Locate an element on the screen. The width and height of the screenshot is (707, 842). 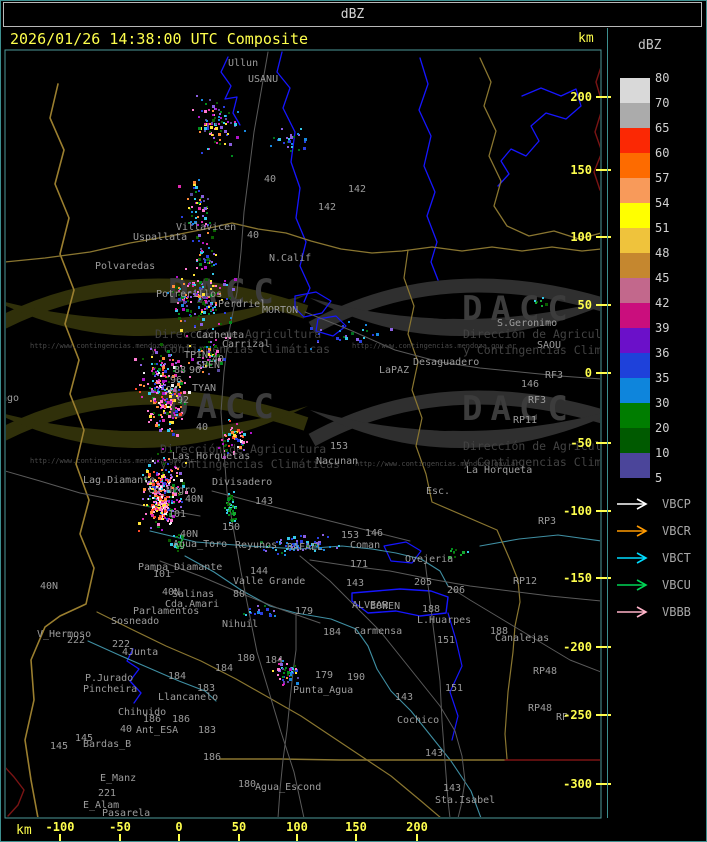
map-label: 186 is located at coordinates (152, 719).